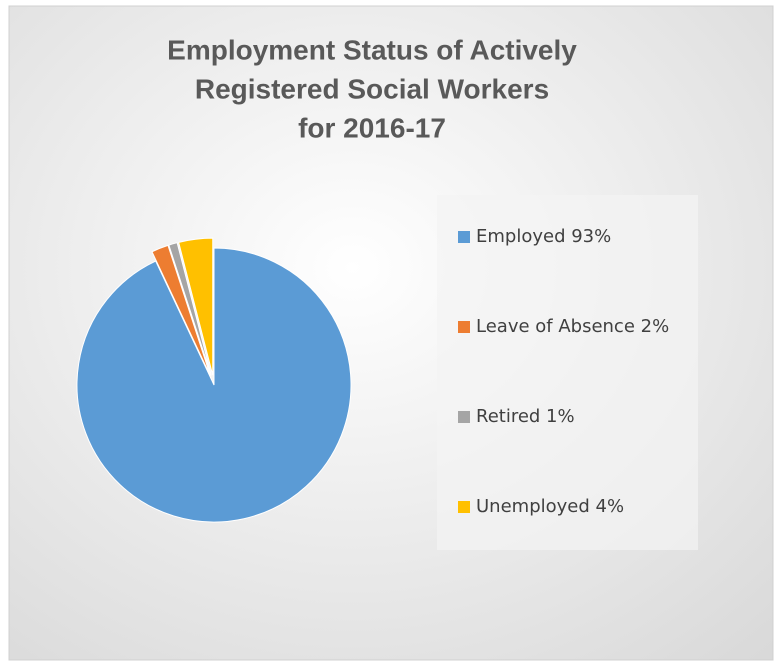  Describe the element at coordinates (543, 236) in the screenshot. I see `legend-label: Employed 93%` at that location.